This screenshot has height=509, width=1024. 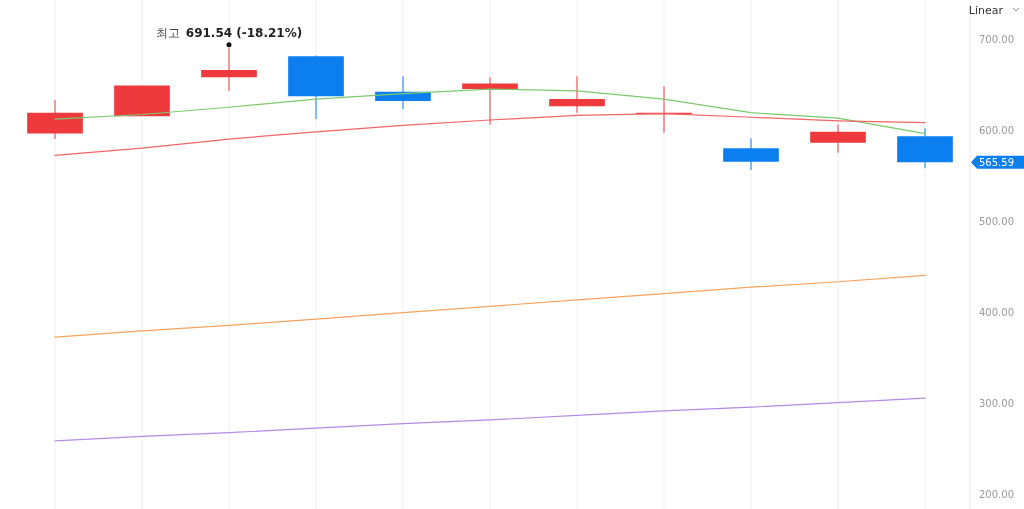 What do you see at coordinates (996, 313) in the screenshot?
I see `y-tick-label: 400.00` at bounding box center [996, 313].